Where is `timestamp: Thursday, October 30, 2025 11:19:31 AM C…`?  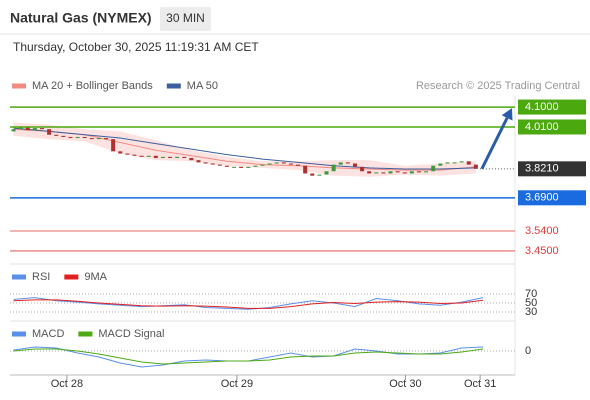 timestamp: Thursday, October 30, 2025 11:19:31 AM C… is located at coordinates (136, 47).